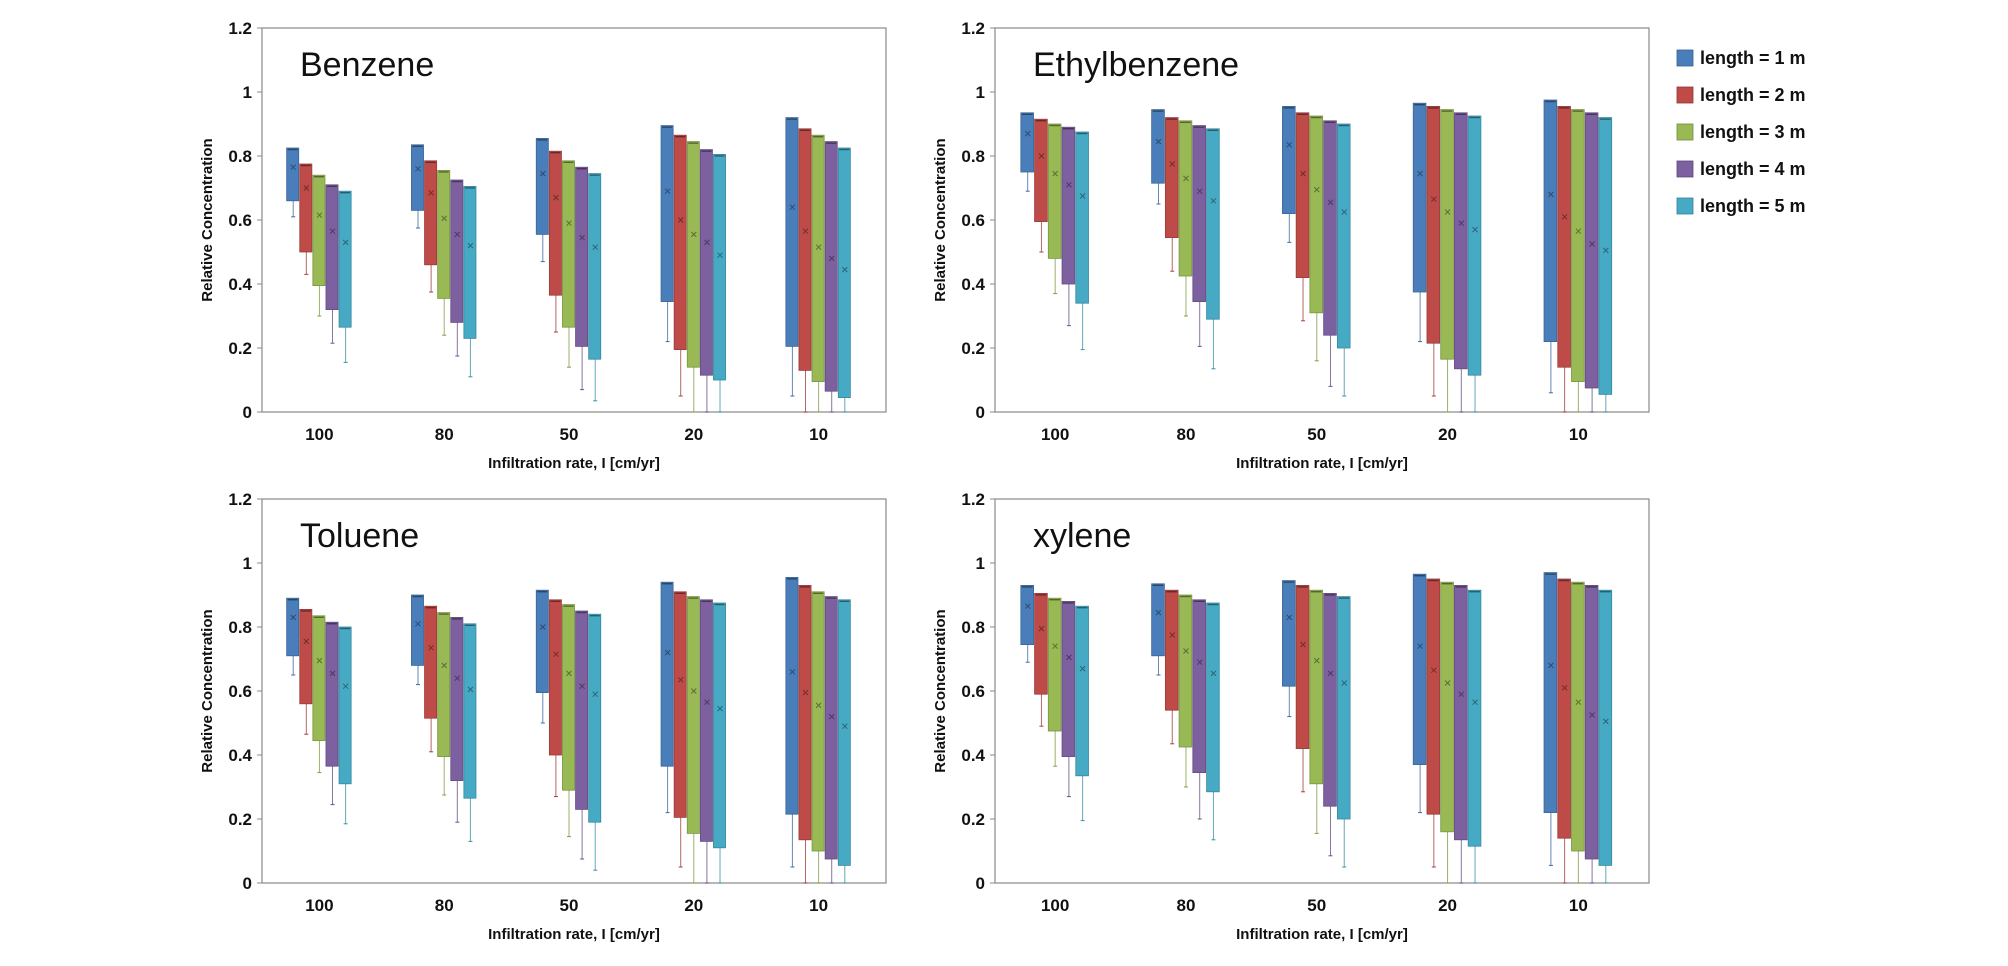 The width and height of the screenshot is (2008, 966). I want to click on x-tick-label: 80, so click(1186, 905).